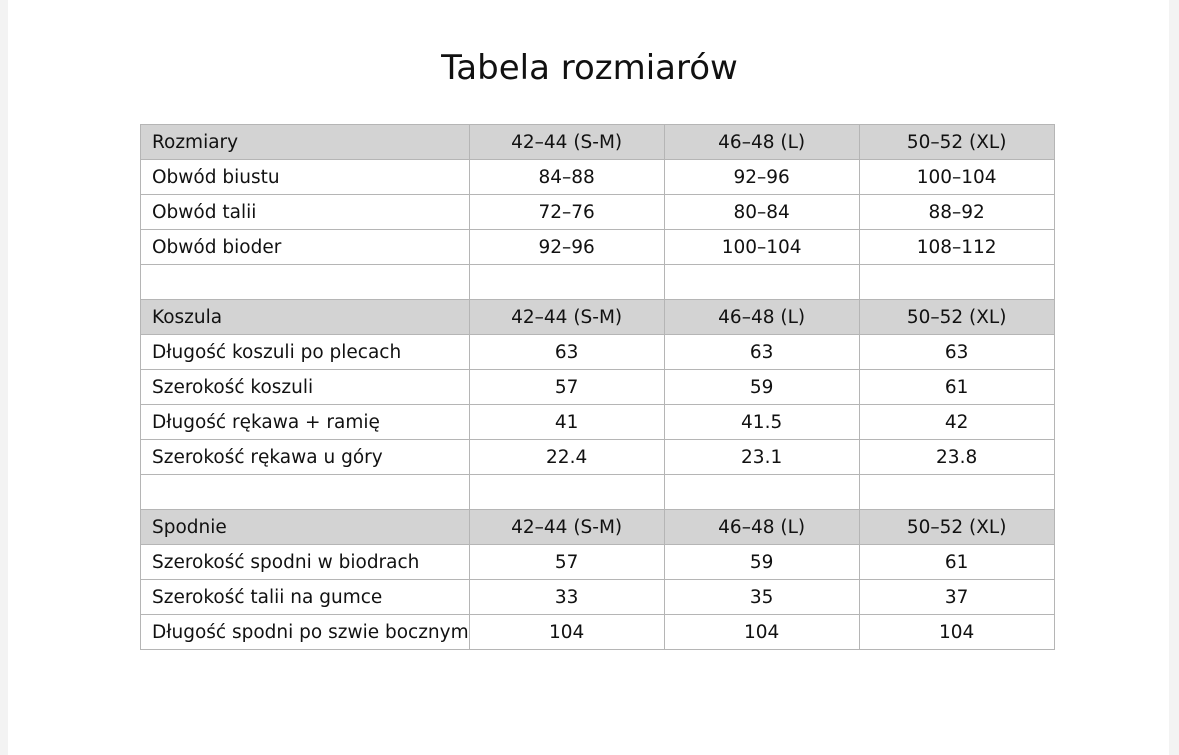 The width and height of the screenshot is (1179, 755). What do you see at coordinates (305, 177) in the screenshot?
I see `row-label: Obwód biustu` at bounding box center [305, 177].